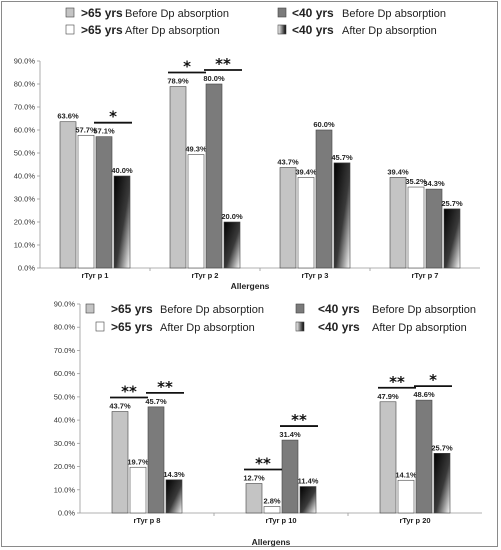 Image resolution: width=501 pixels, height=550 pixels. Describe the element at coordinates (196, 149) in the screenshot. I see `data-label: 49.3%` at that location.